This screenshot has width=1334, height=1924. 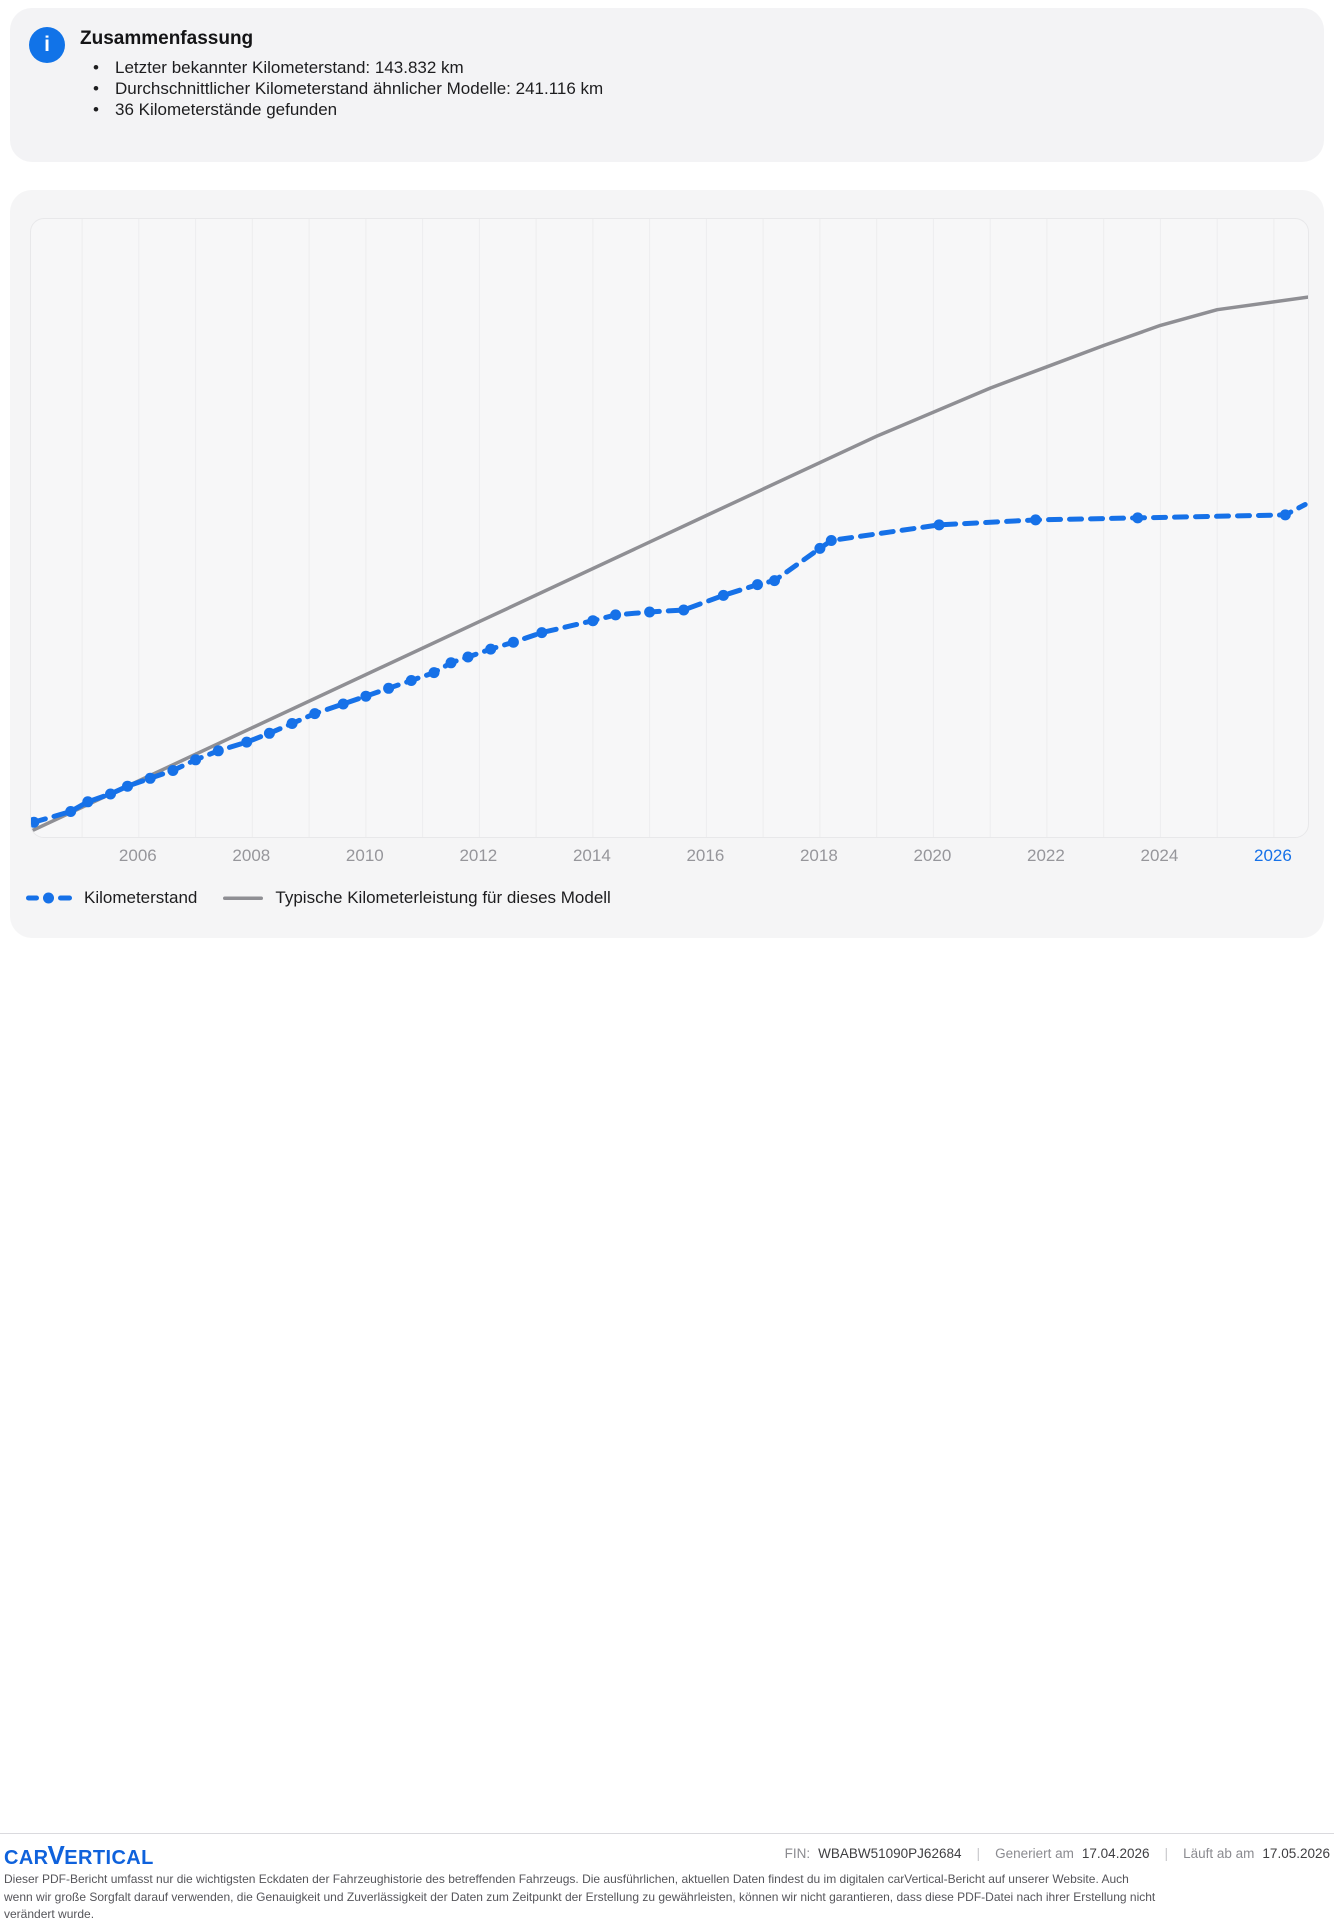 What do you see at coordinates (797, 1853) in the screenshot?
I see `fin-label: FIN:` at bounding box center [797, 1853].